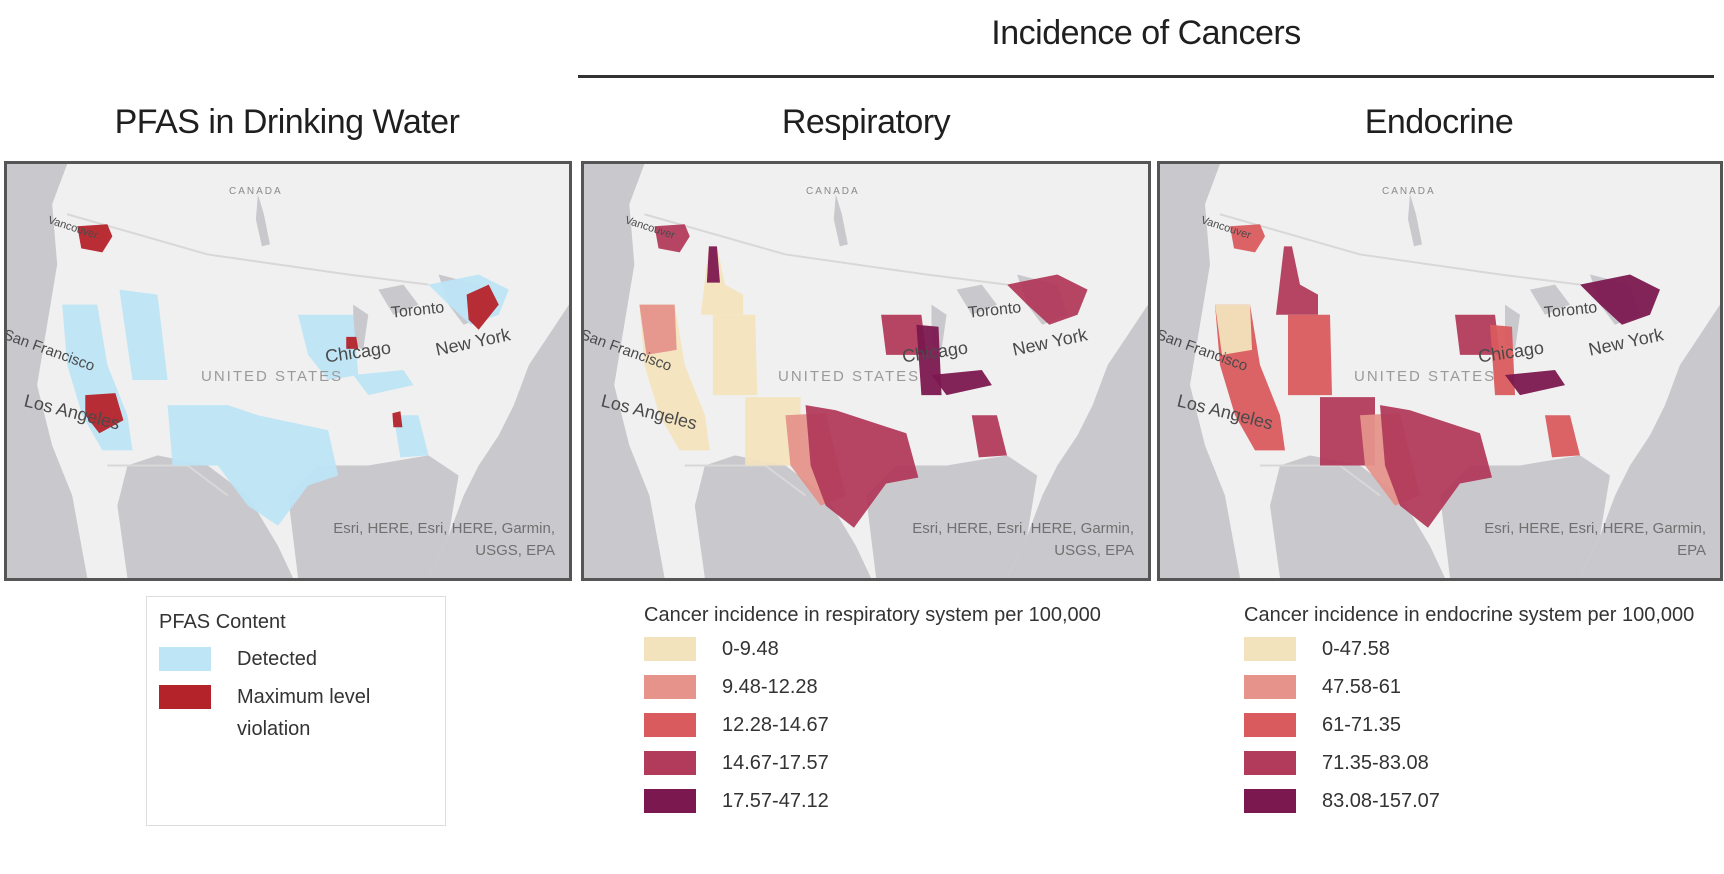 This screenshot has width=1724, height=874. Describe the element at coordinates (1146, 33) in the screenshot. I see `group-title: Incidence of Cancers` at that location.